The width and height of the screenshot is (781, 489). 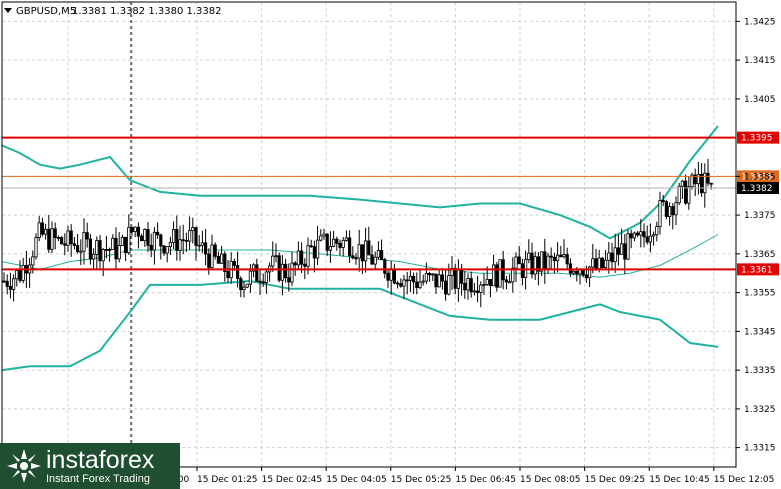 What do you see at coordinates (8, 10) in the screenshot?
I see `collapse-triangle-icon` at bounding box center [8, 10].